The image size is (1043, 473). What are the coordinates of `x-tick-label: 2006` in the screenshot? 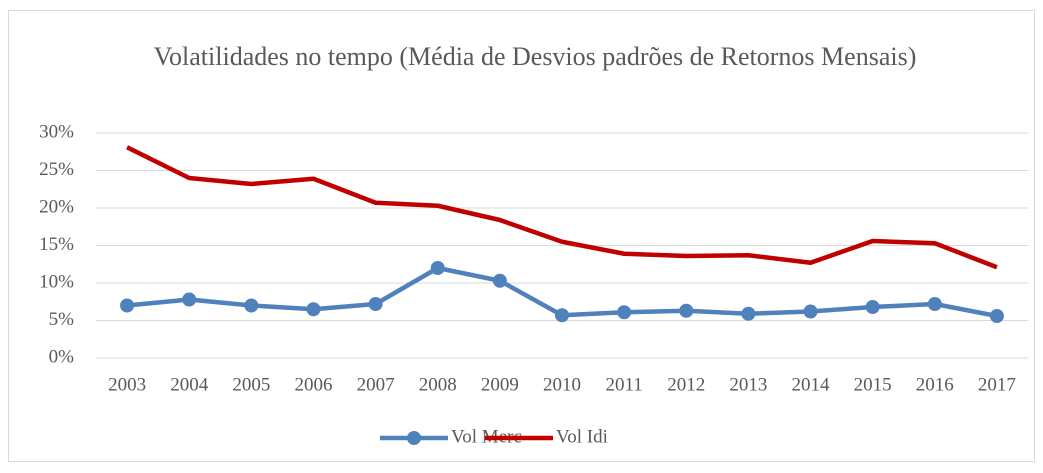 It's located at (313, 384).